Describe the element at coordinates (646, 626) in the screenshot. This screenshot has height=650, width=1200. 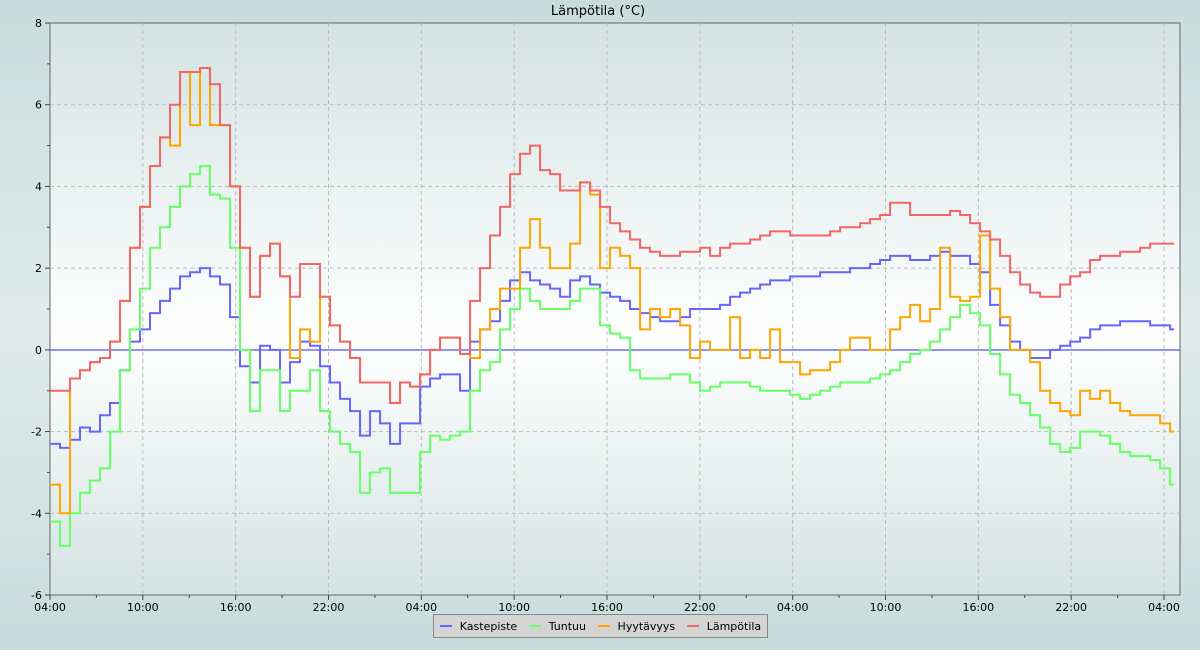
I see `legend-label: Hyytävyys` at that location.